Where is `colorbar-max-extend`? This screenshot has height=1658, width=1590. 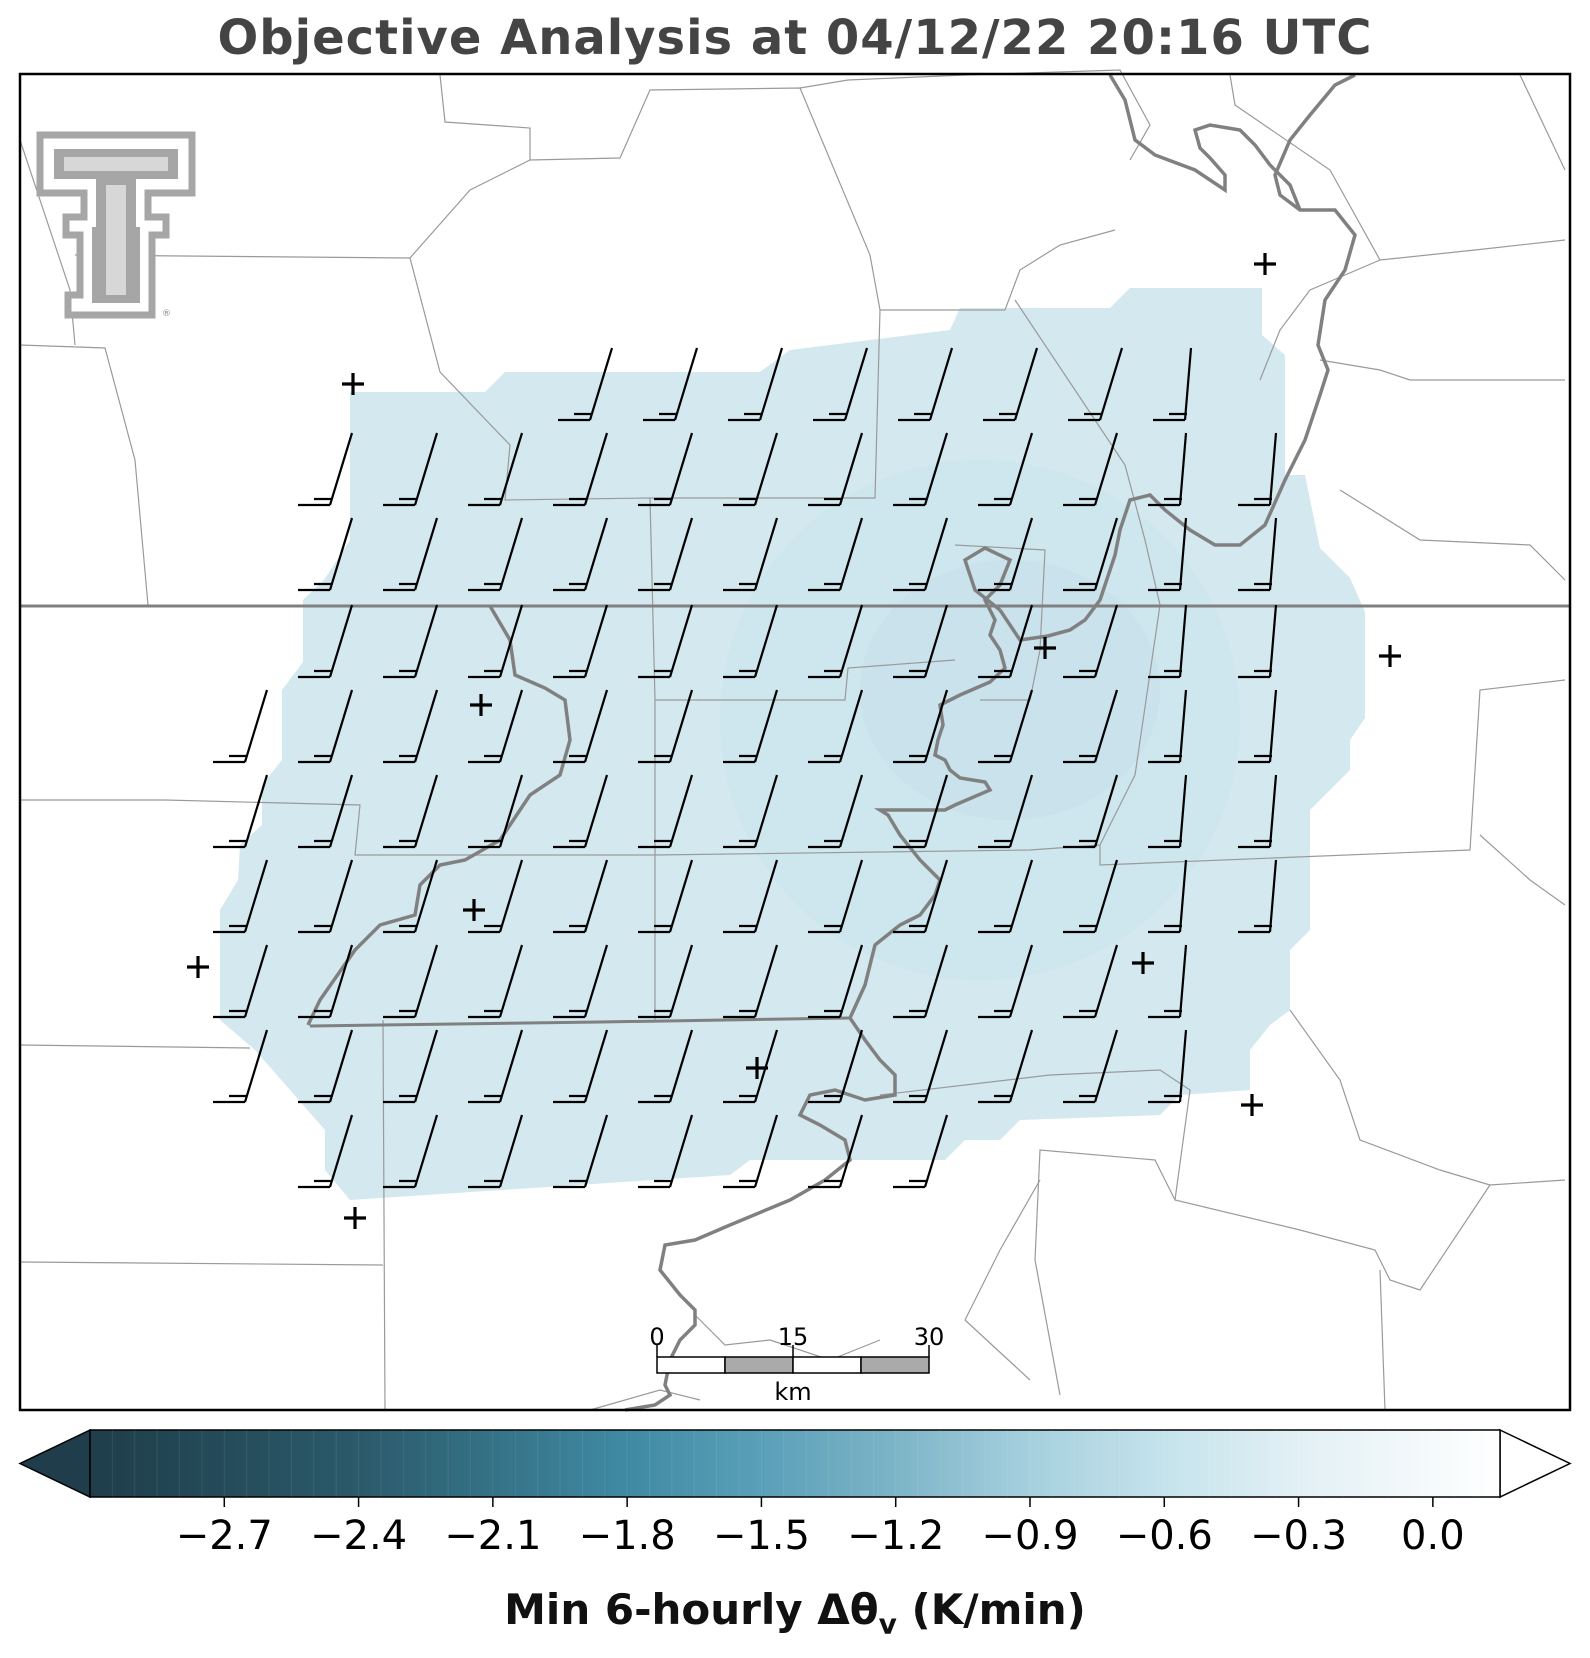
colorbar-max-extend is located at coordinates (1535, 1463).